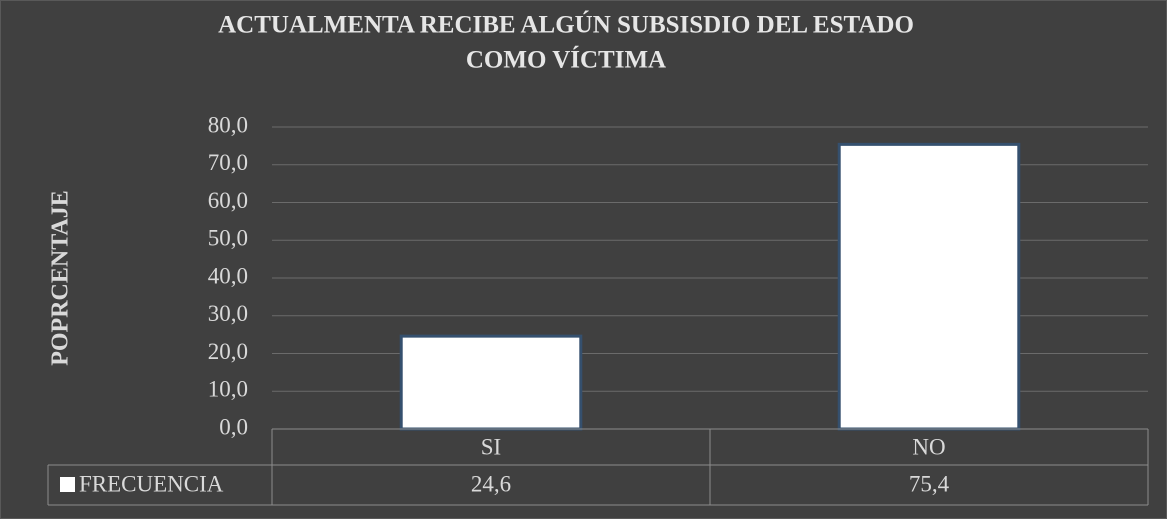 This screenshot has width=1167, height=519. What do you see at coordinates (61, 278) in the screenshot?
I see `y-axis-label: POPRCENTAJE` at bounding box center [61, 278].